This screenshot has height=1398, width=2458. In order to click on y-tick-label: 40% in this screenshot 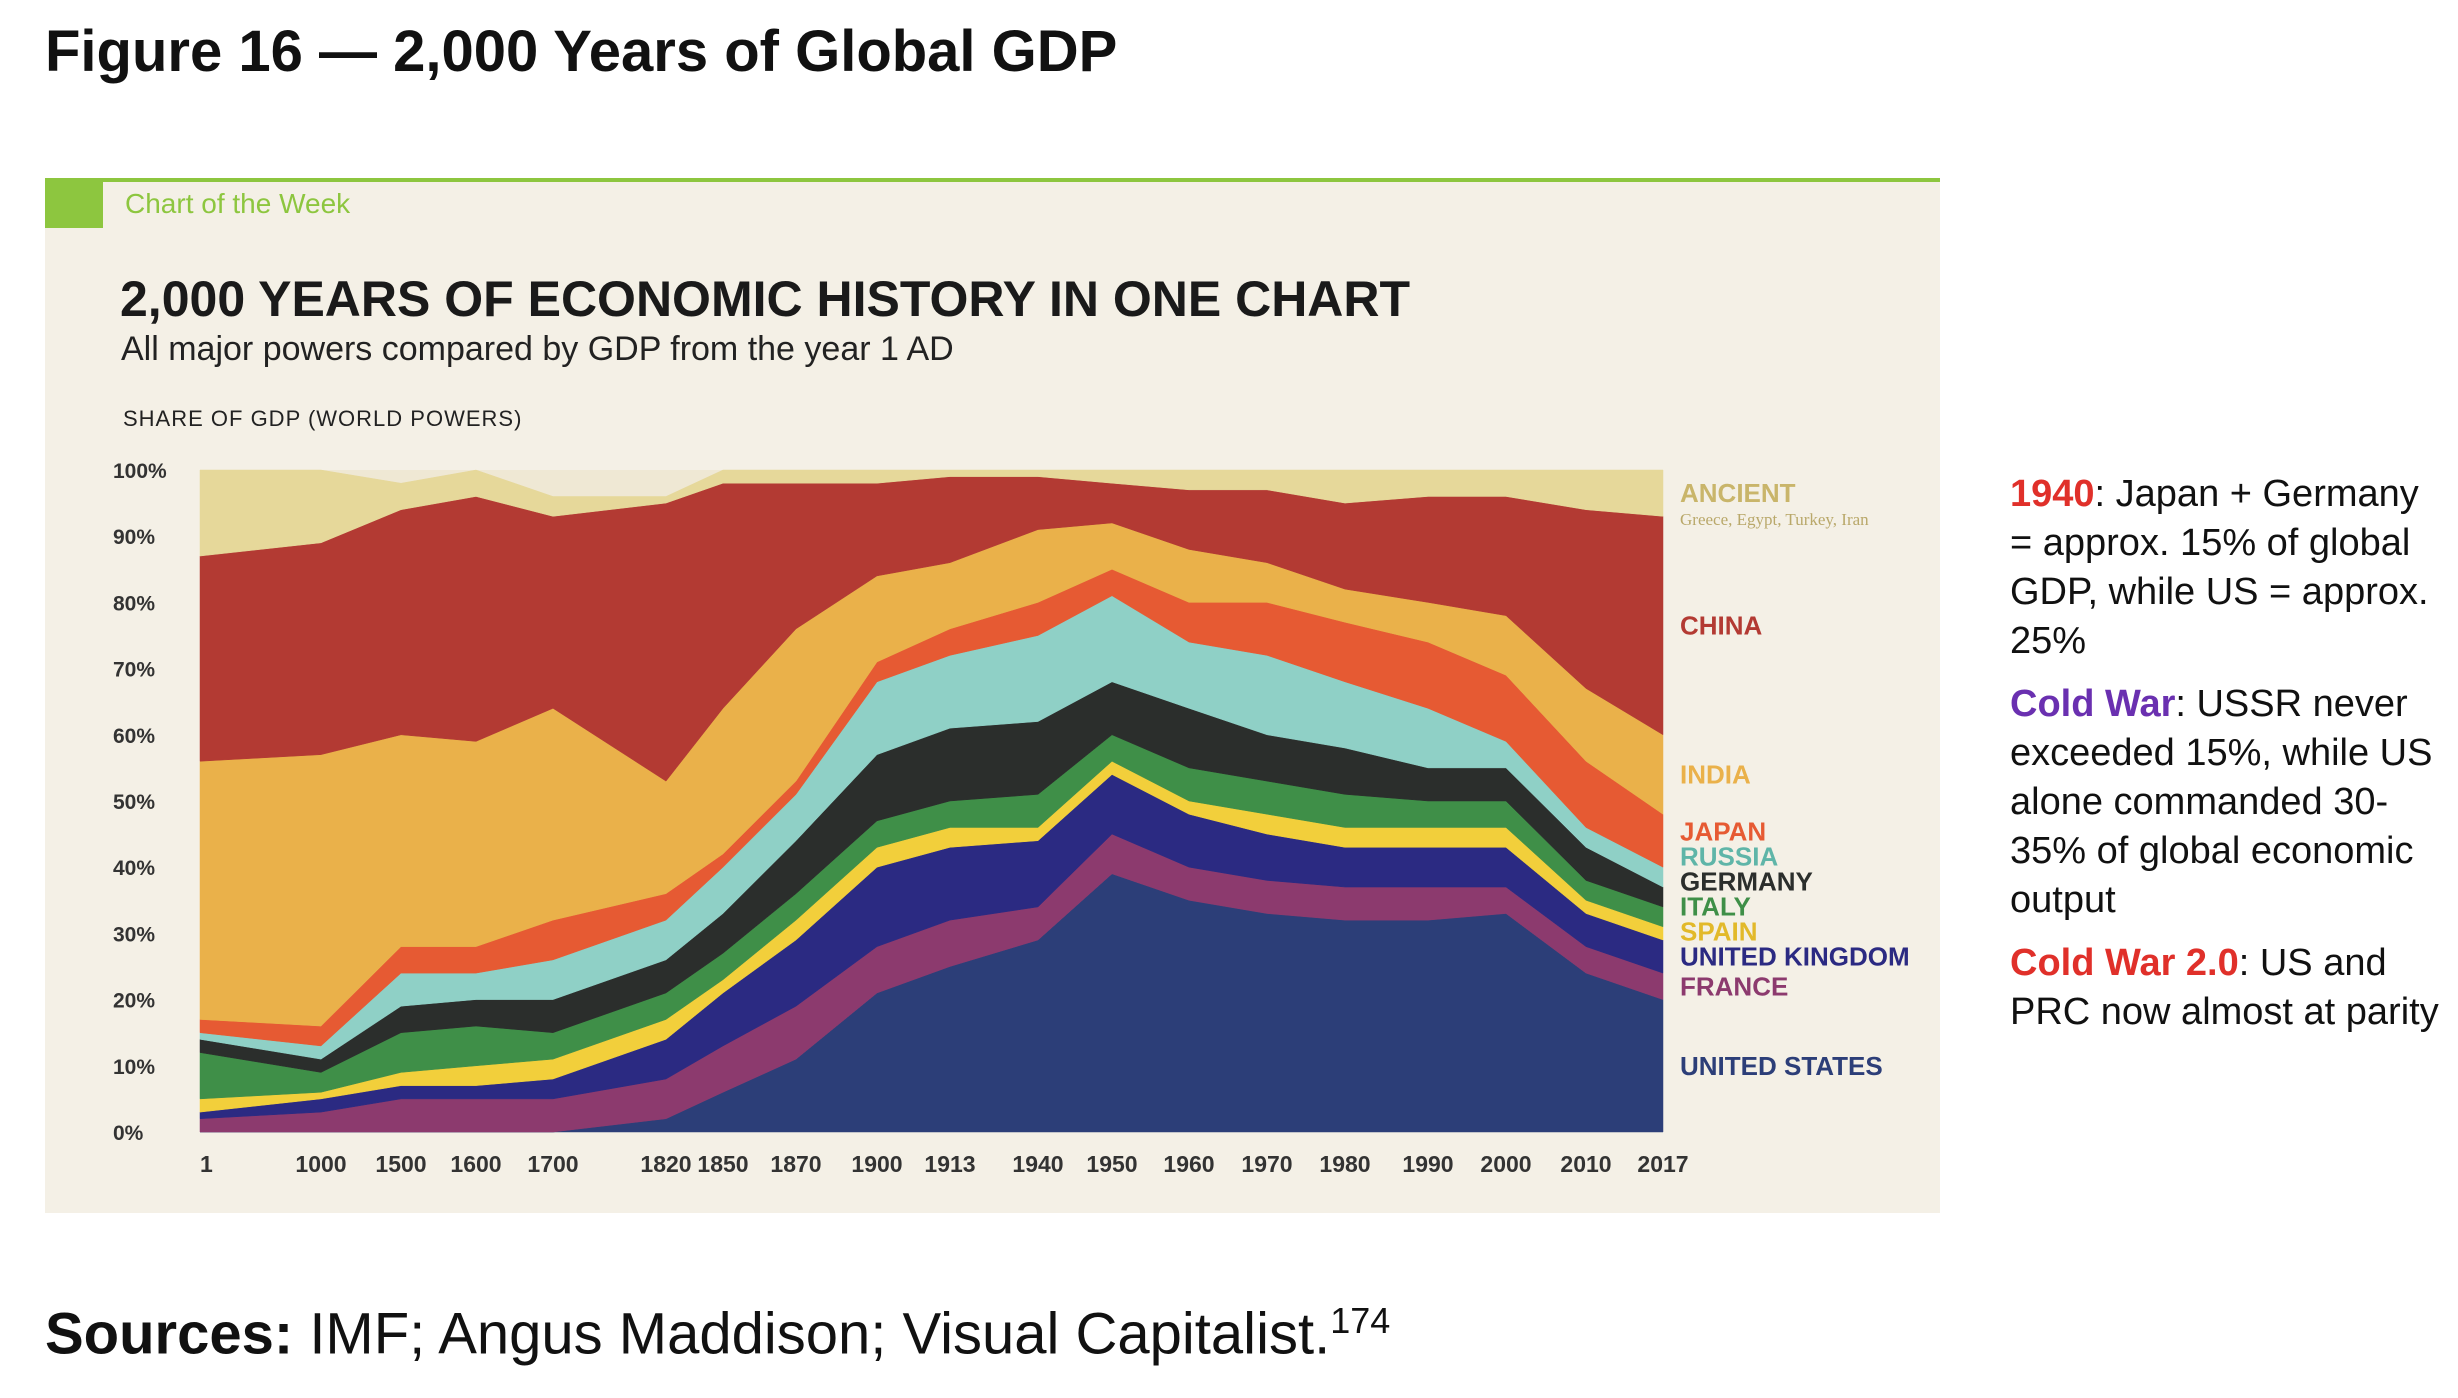, I will do `click(134, 868)`.